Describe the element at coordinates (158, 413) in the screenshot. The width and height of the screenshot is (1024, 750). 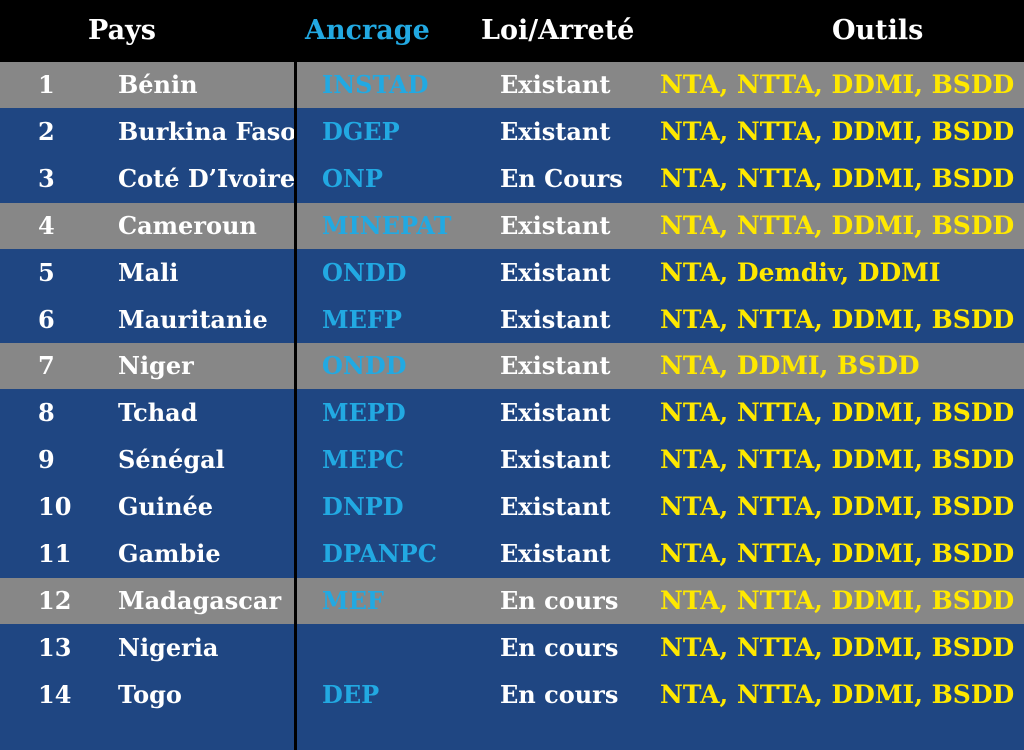
I see `row-pays: Tchad` at that location.